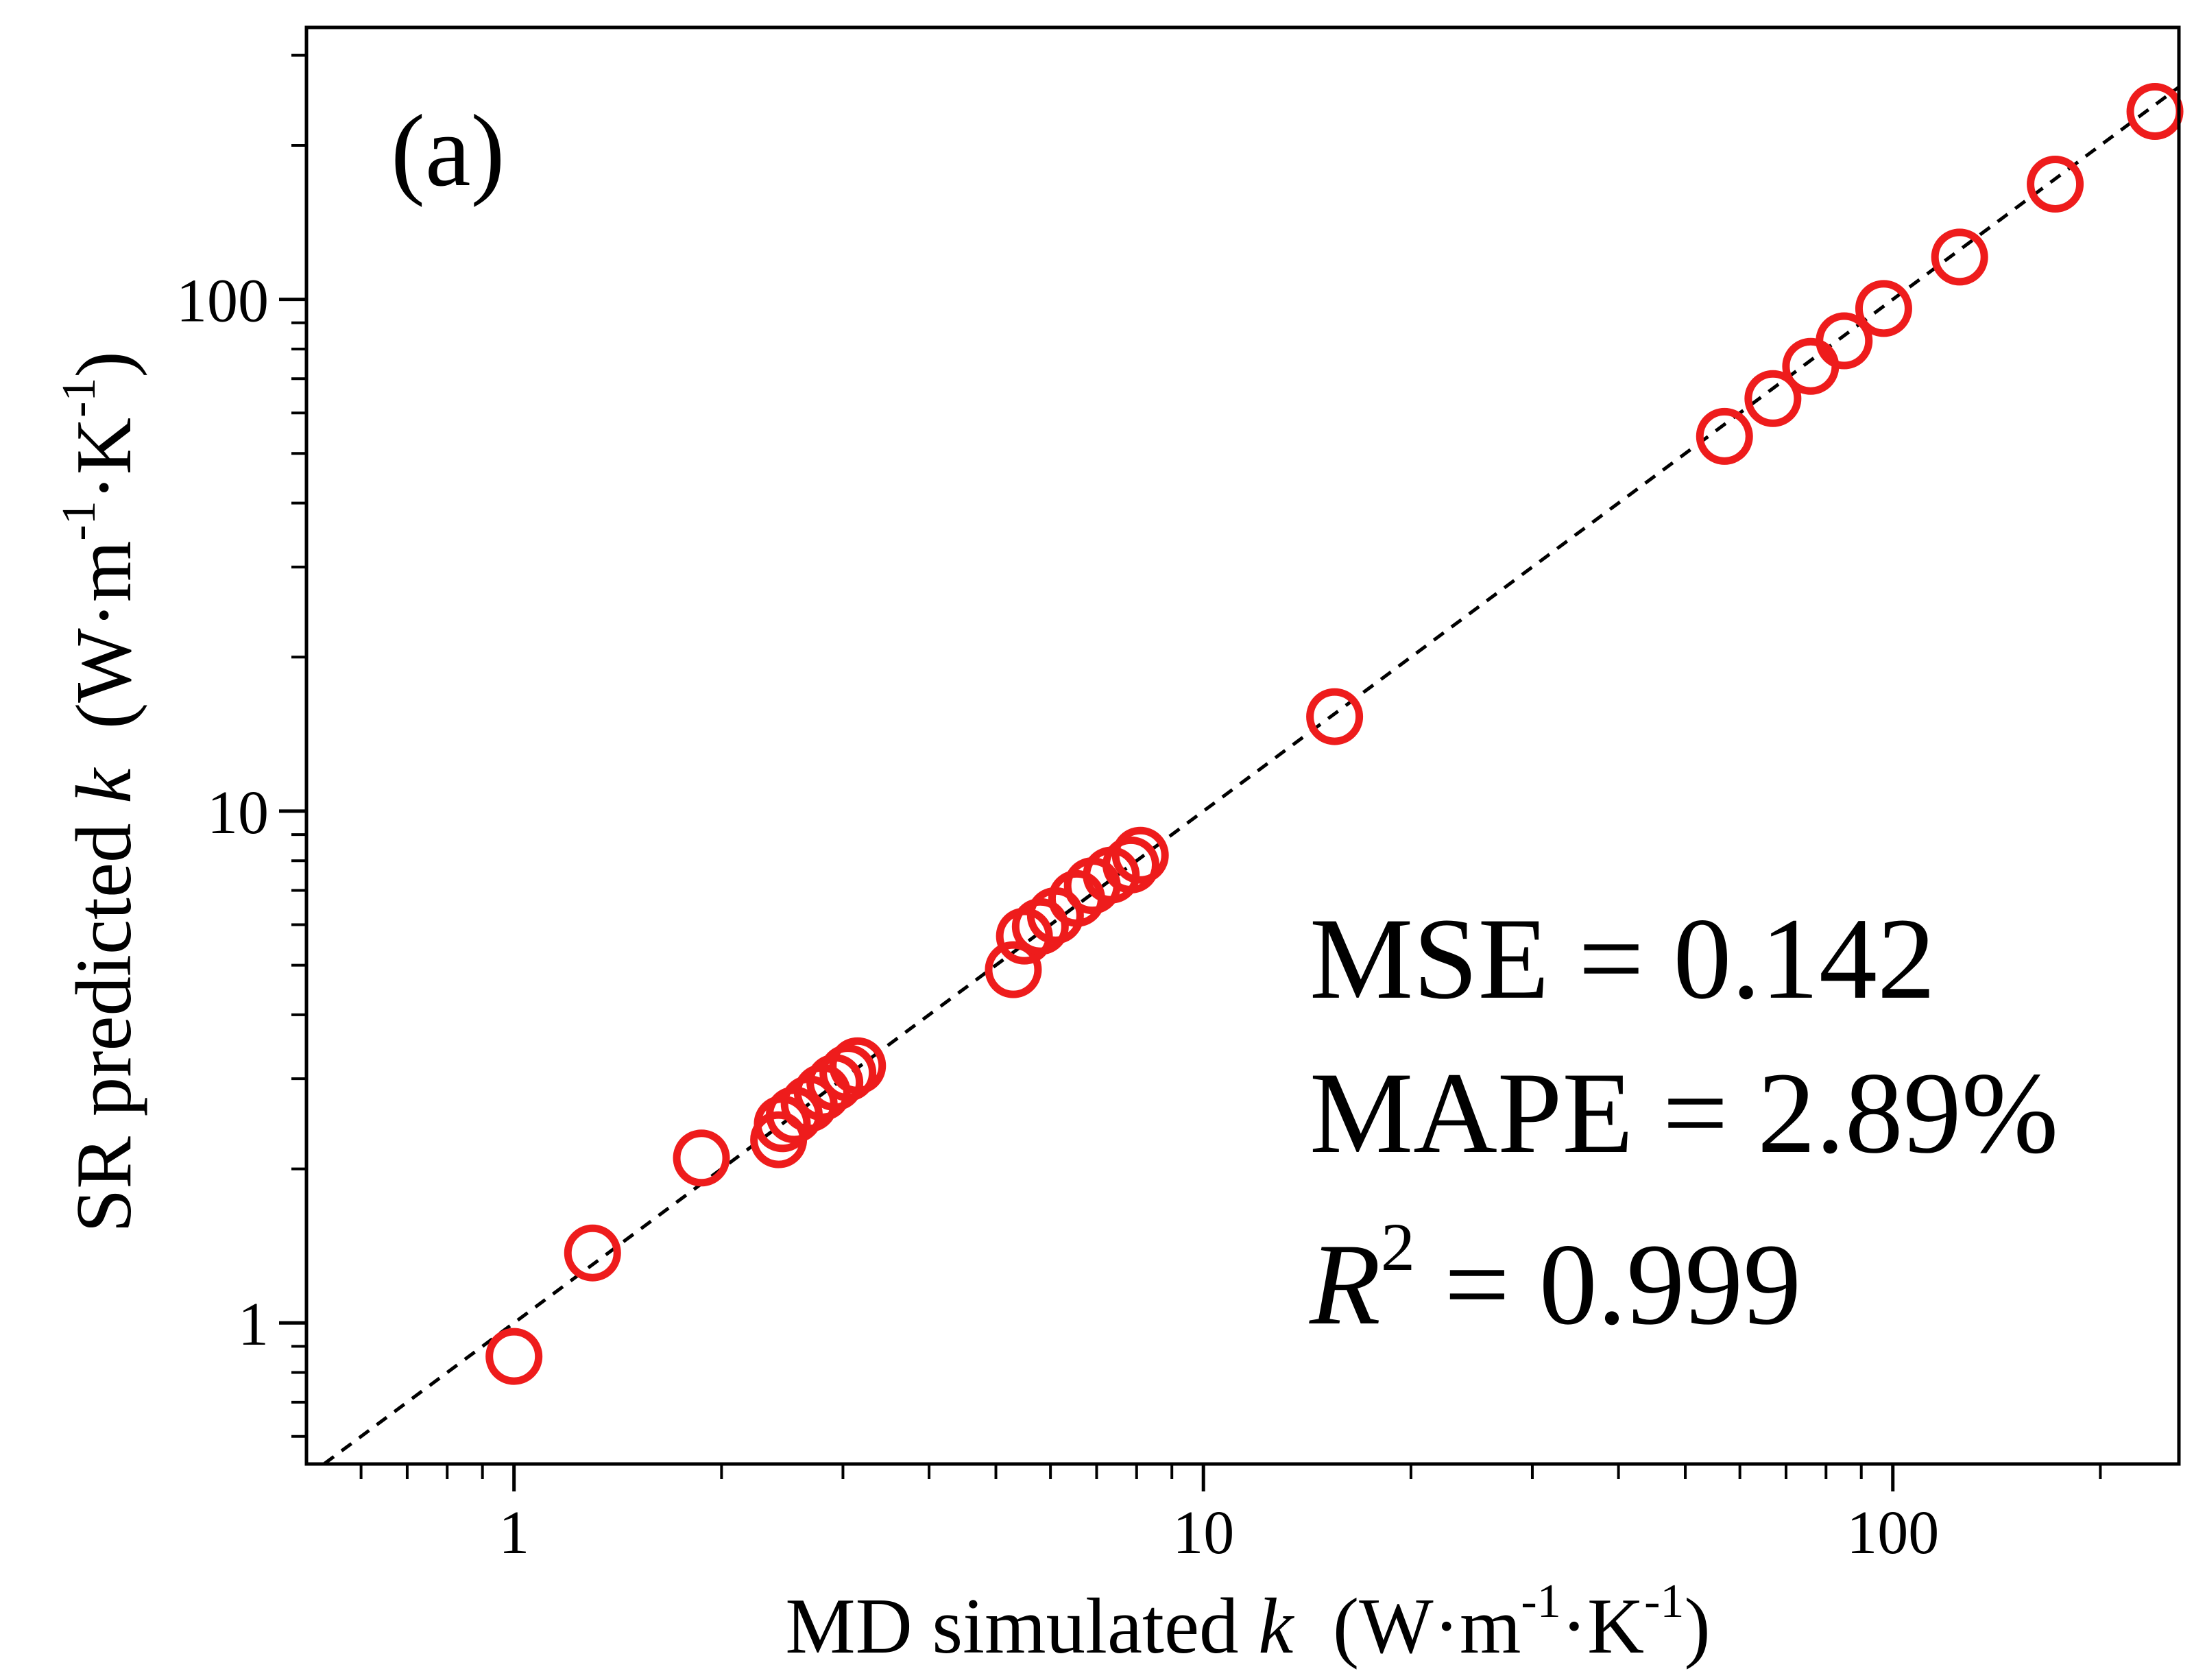  I want to click on mse-annotation: MSE = 0.142, so click(1623, 958).